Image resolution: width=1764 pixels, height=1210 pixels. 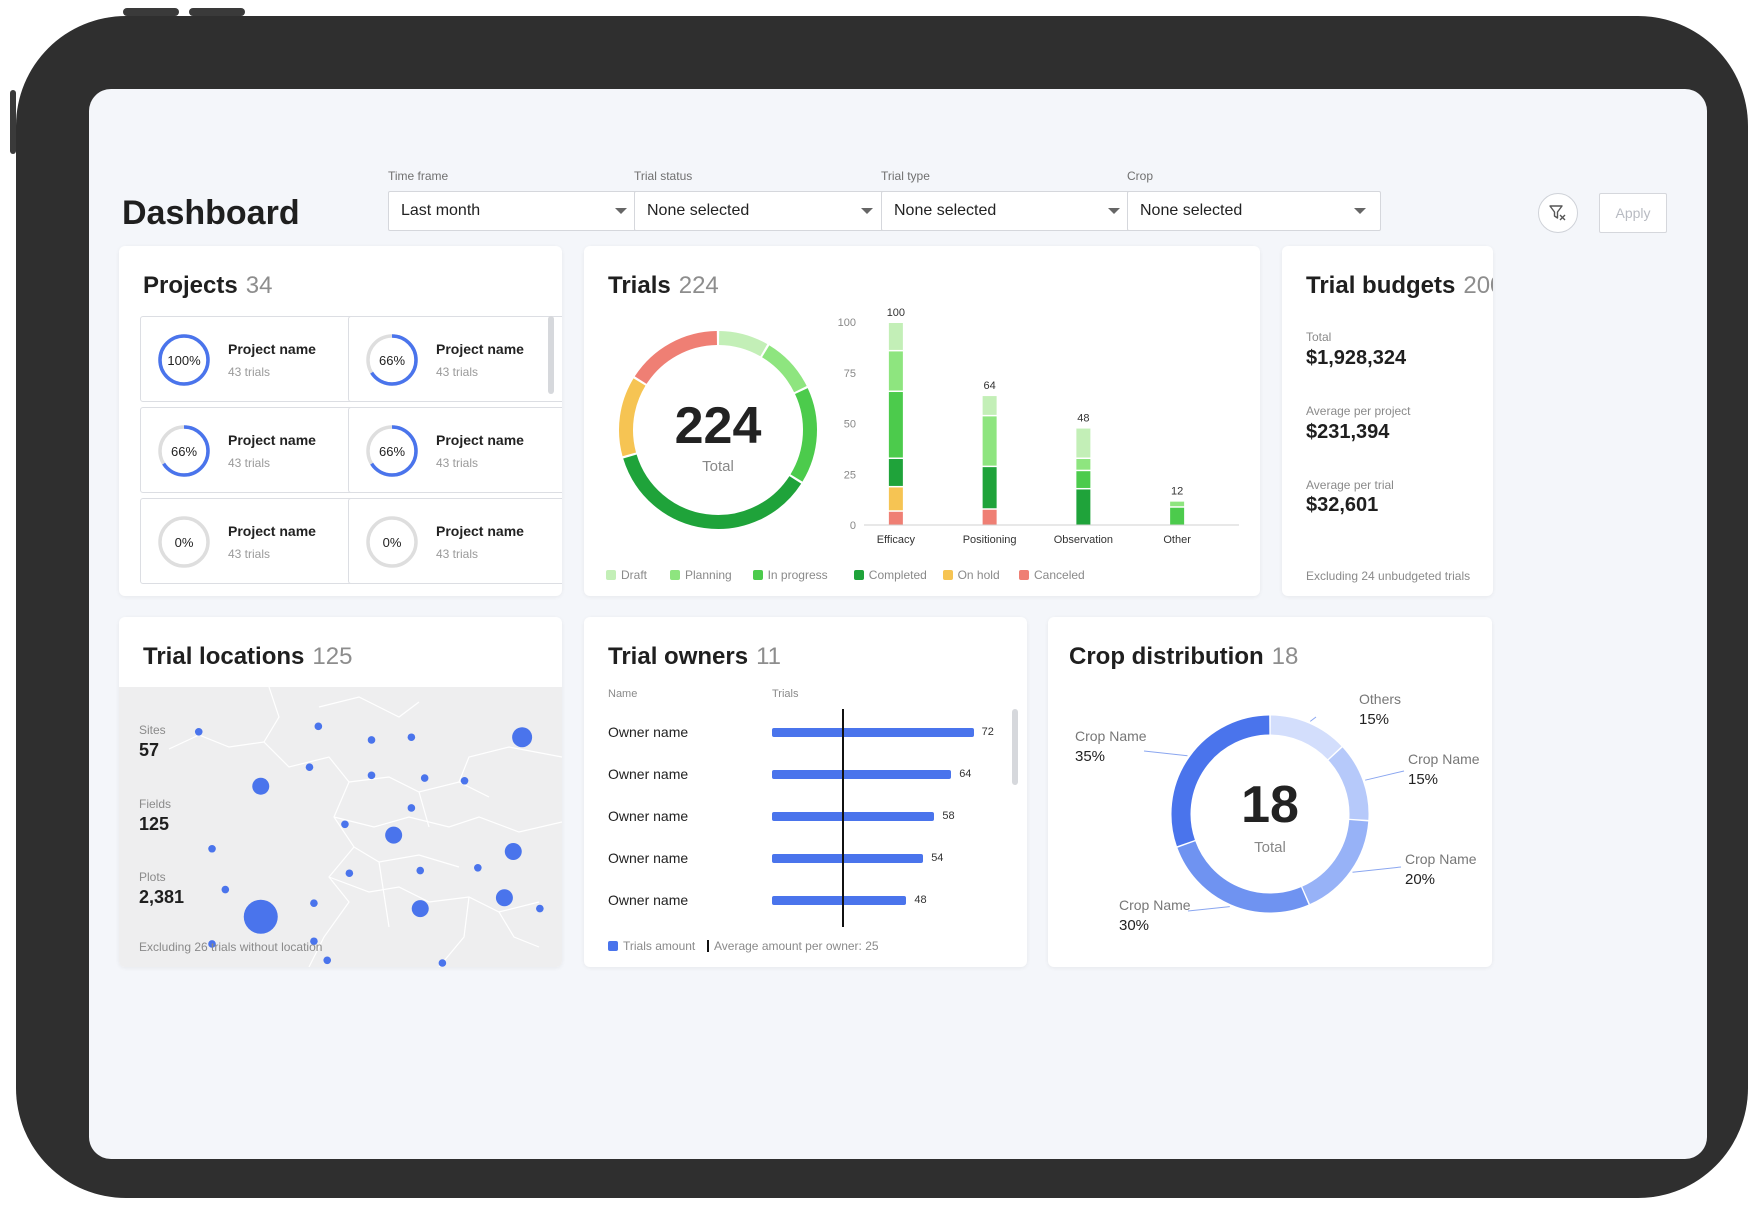 I want to click on apply-button: Apply, so click(x=1633, y=213).